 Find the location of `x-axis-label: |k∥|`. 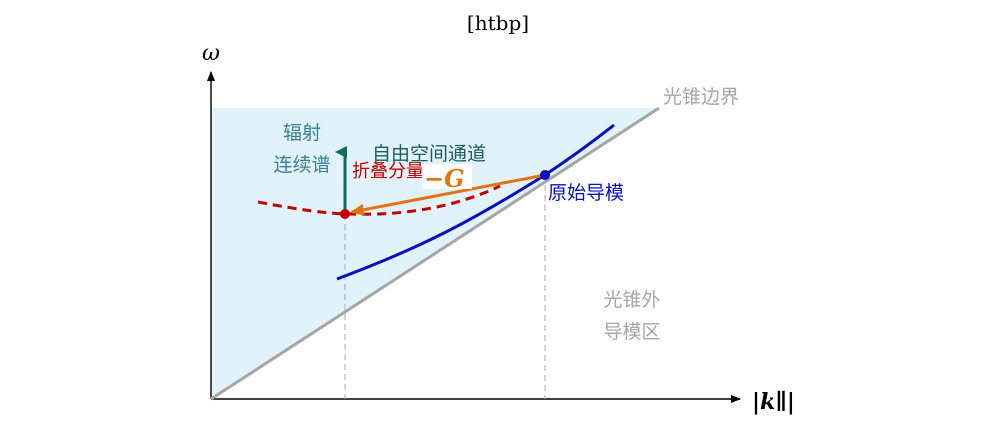

x-axis-label: |k∥| is located at coordinates (773, 402).